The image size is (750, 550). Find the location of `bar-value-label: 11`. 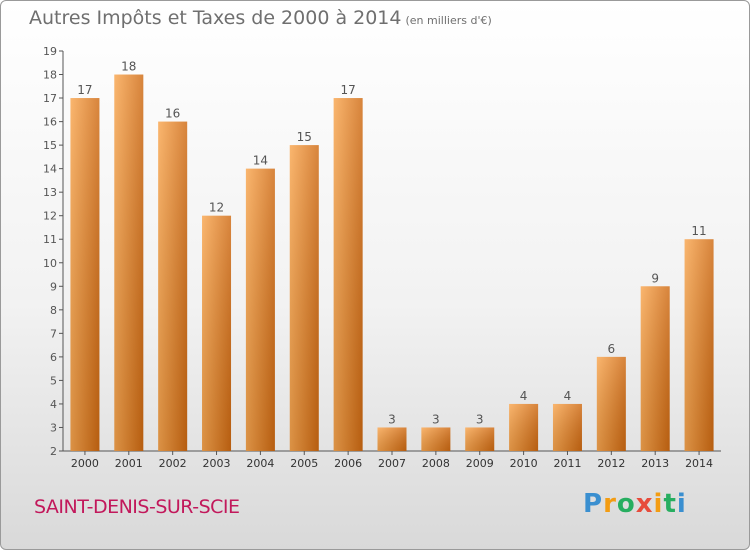

bar-value-label: 11 is located at coordinates (698, 231).